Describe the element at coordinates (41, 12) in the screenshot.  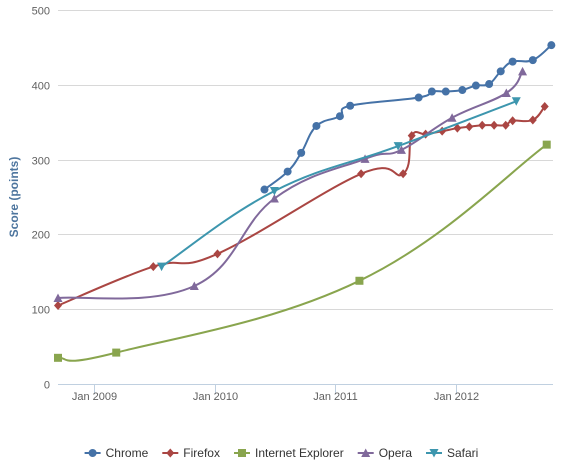
I see `y-tick-label: 500` at that location.